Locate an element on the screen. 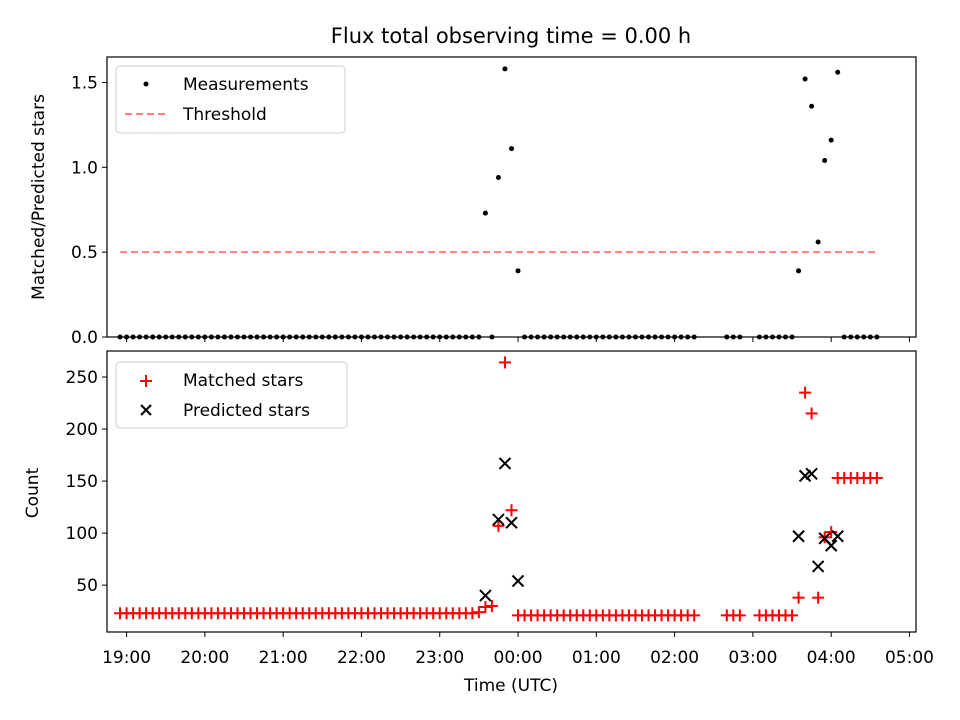 The height and width of the screenshot is (720, 960). bottom-x-tick-label: 01:00 is located at coordinates (596, 658).